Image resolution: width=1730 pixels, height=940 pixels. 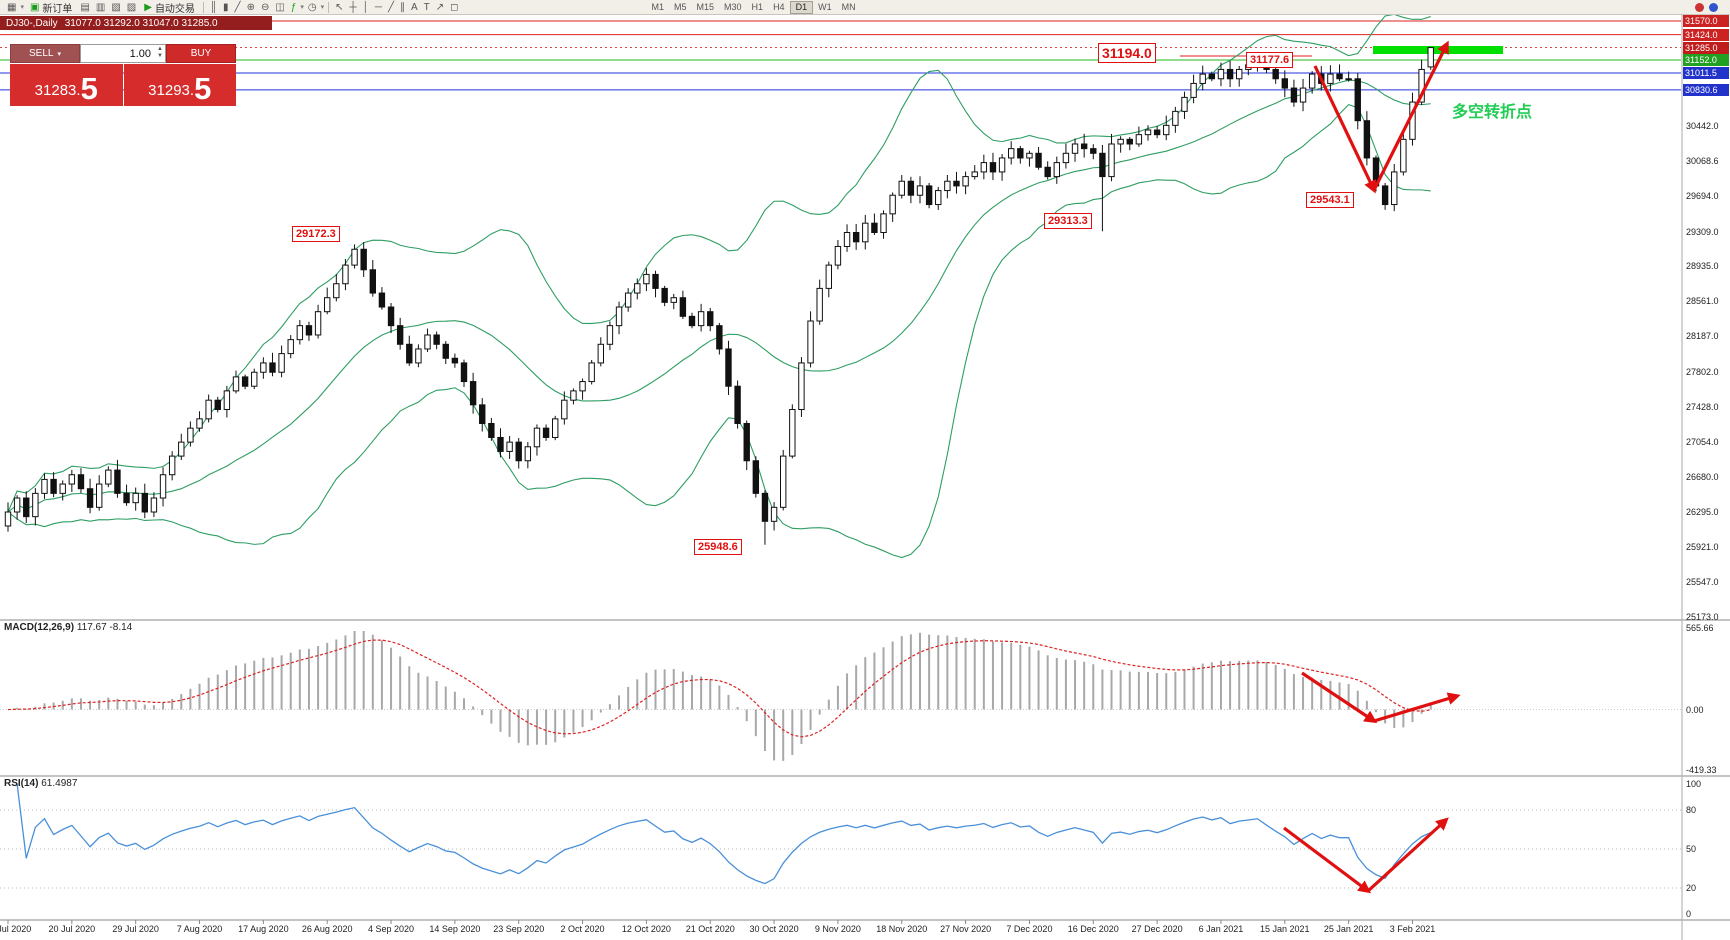 I want to click on price-annotation: 29172.3, so click(x=316, y=234).